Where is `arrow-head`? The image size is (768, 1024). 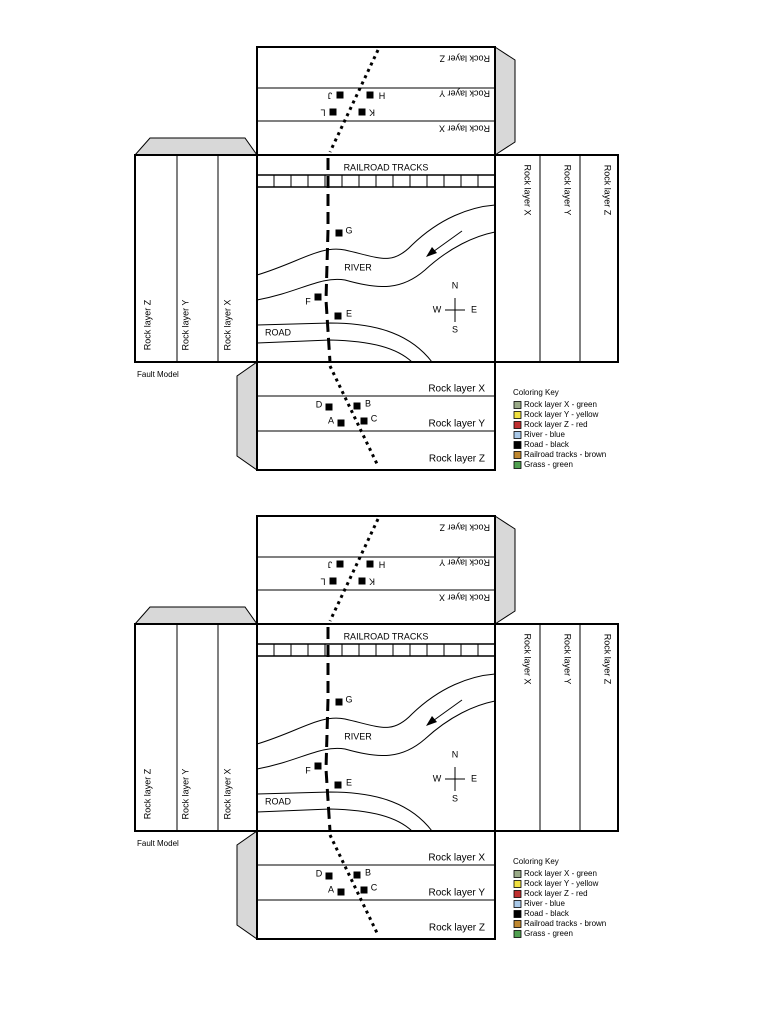 arrow-head is located at coordinates (431, 252).